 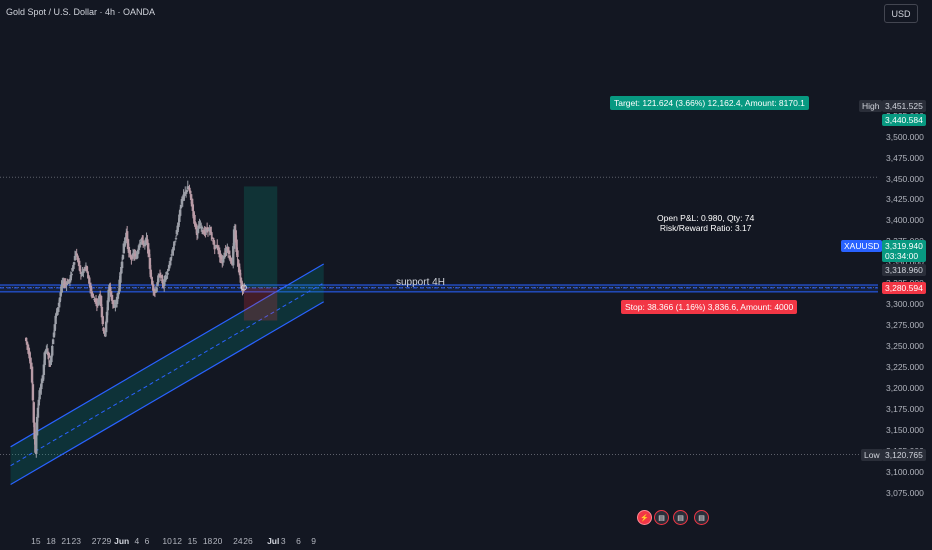 What do you see at coordinates (905, 136) in the screenshot?
I see `y-tick-label: 3,500.000` at bounding box center [905, 136].